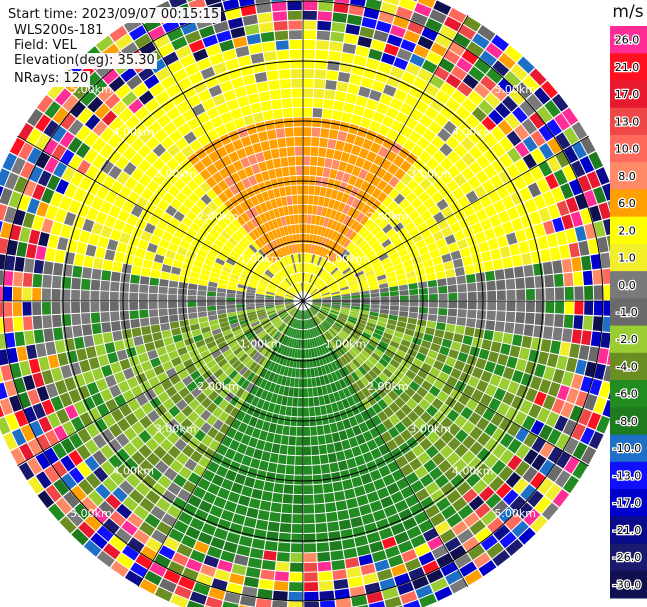  What do you see at coordinates (627, 149) in the screenshot?
I see `colorbar-tick-label: 10.0` at bounding box center [627, 149].